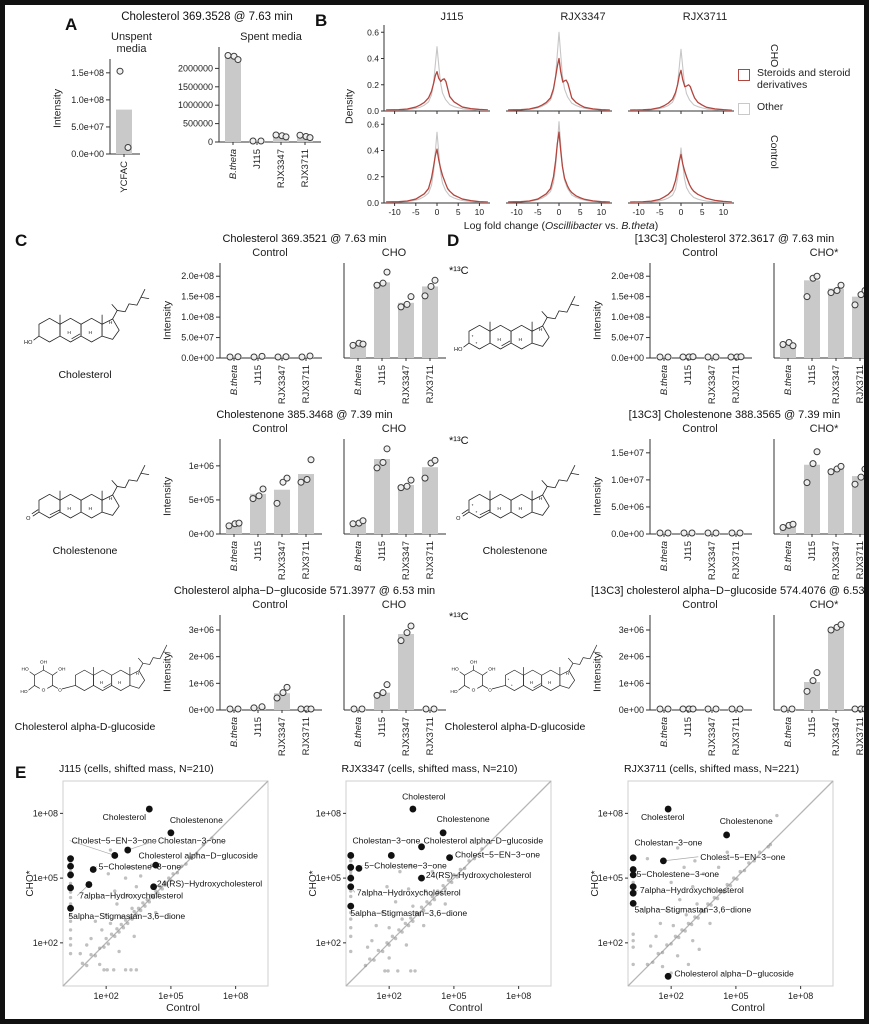 This screenshot has height=1024, width=869. I want to click on density-svg: -10 -5 0 5 10, so click(681, 182).